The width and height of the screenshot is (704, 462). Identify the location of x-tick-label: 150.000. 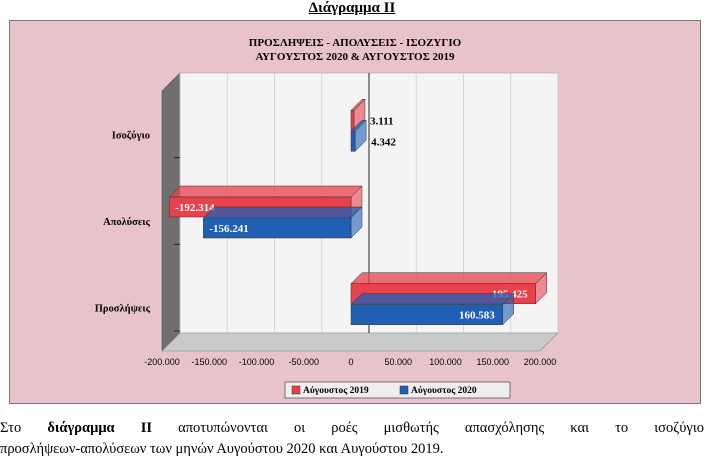
(492, 362).